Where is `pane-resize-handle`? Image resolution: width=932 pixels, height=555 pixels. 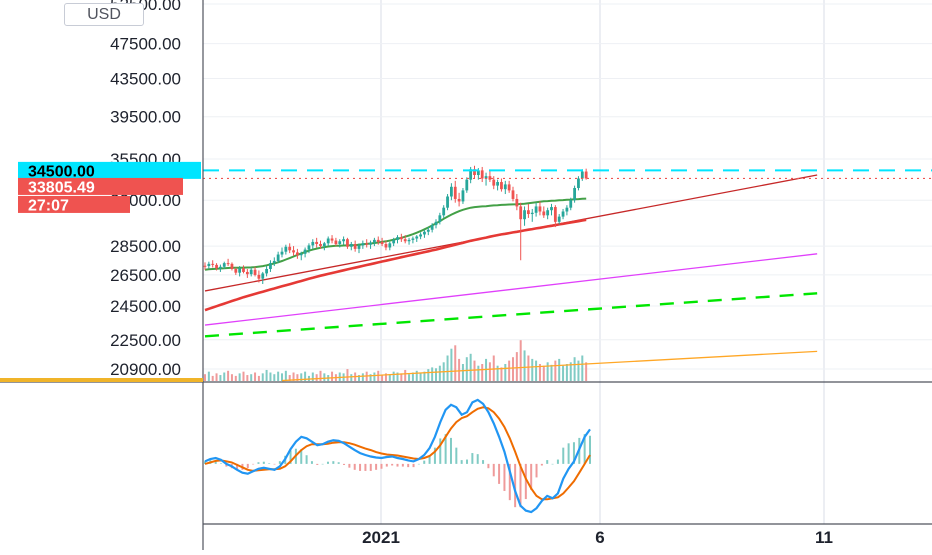
pane-resize-handle is located at coordinates (101, 380).